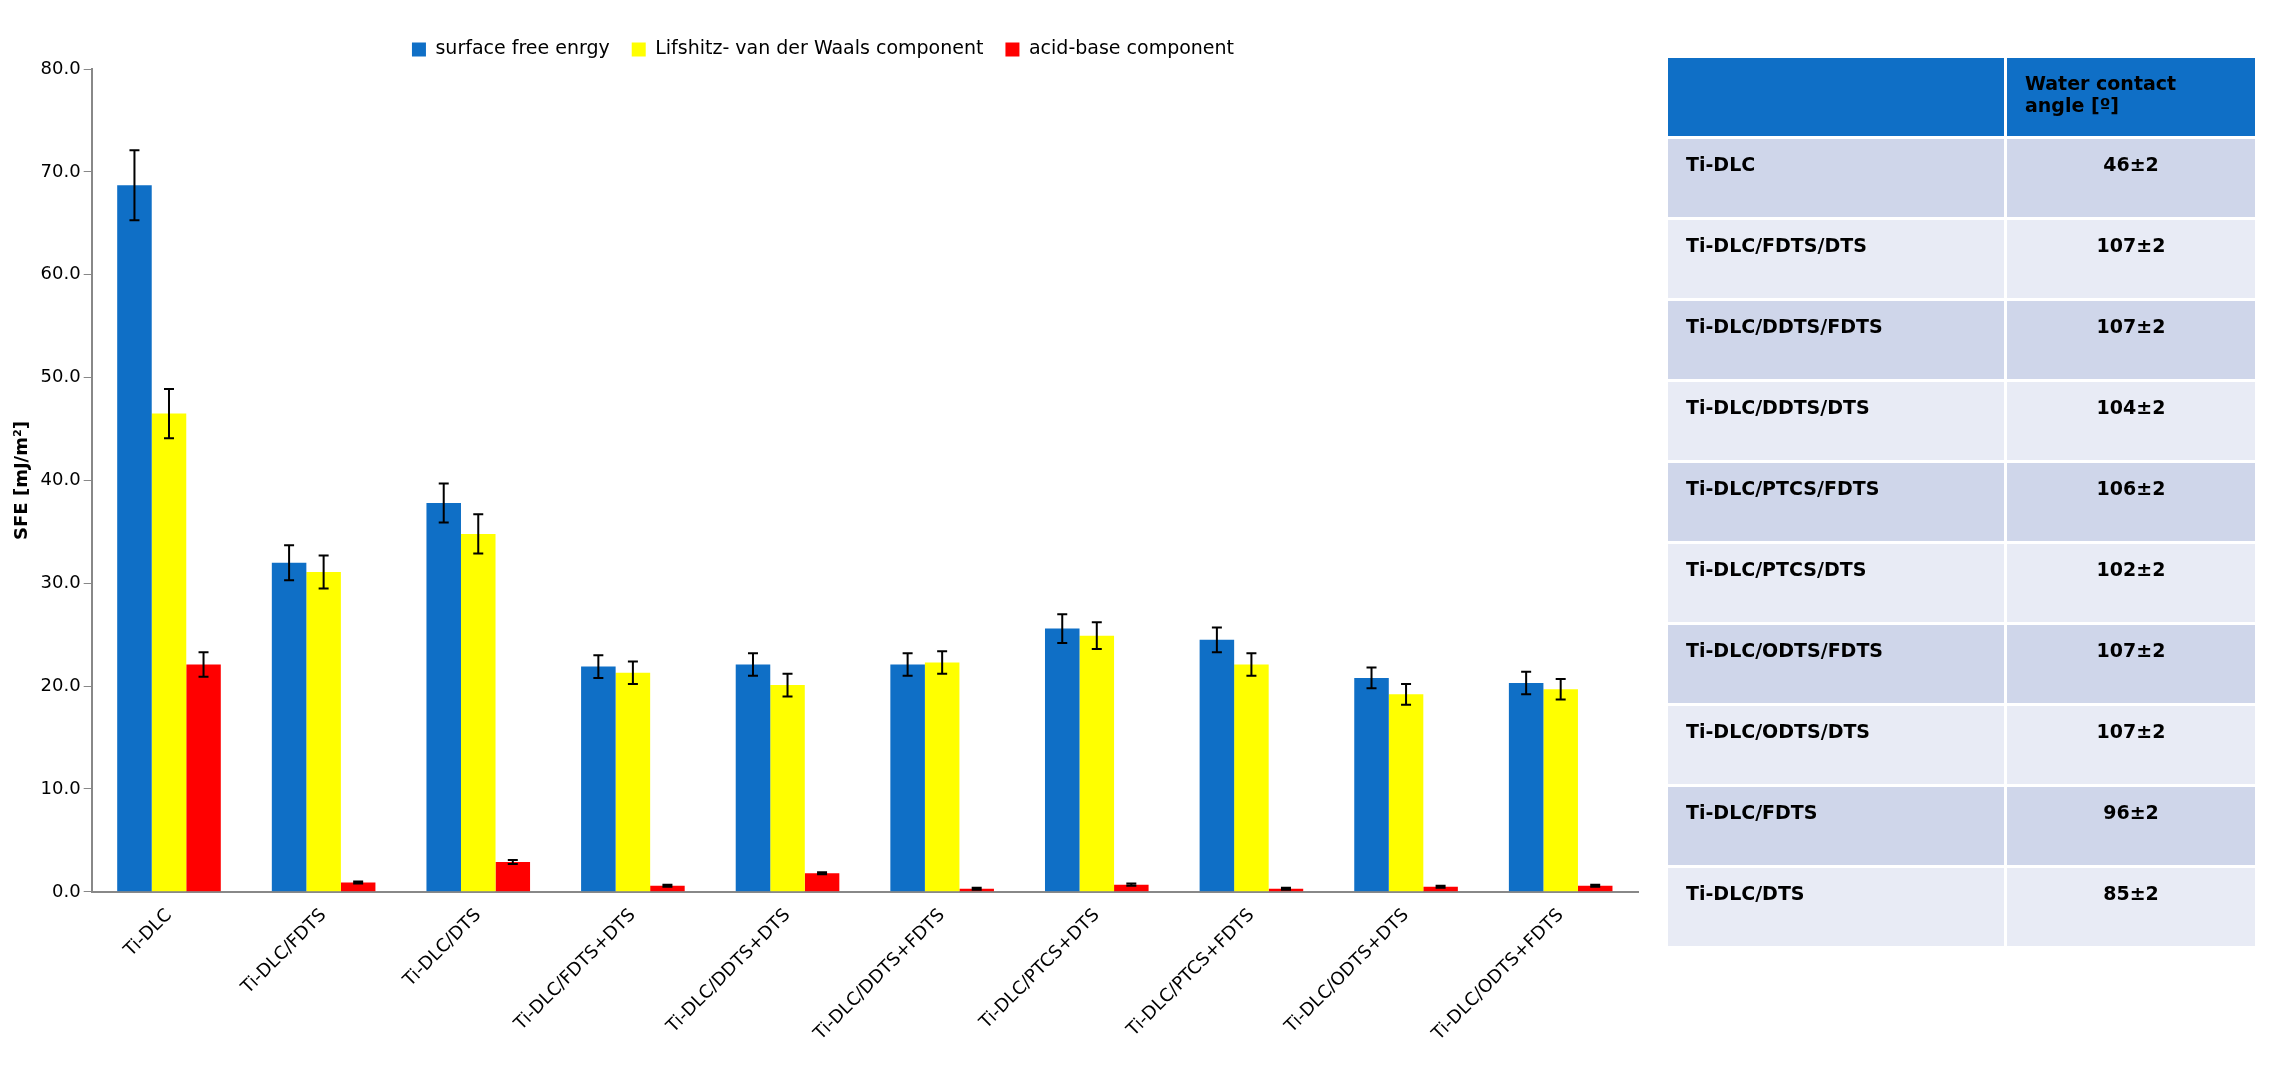 The width and height of the screenshot is (2271, 1066). Describe the element at coordinates (2131, 164) in the screenshot. I see `text: 46±2` at that location.